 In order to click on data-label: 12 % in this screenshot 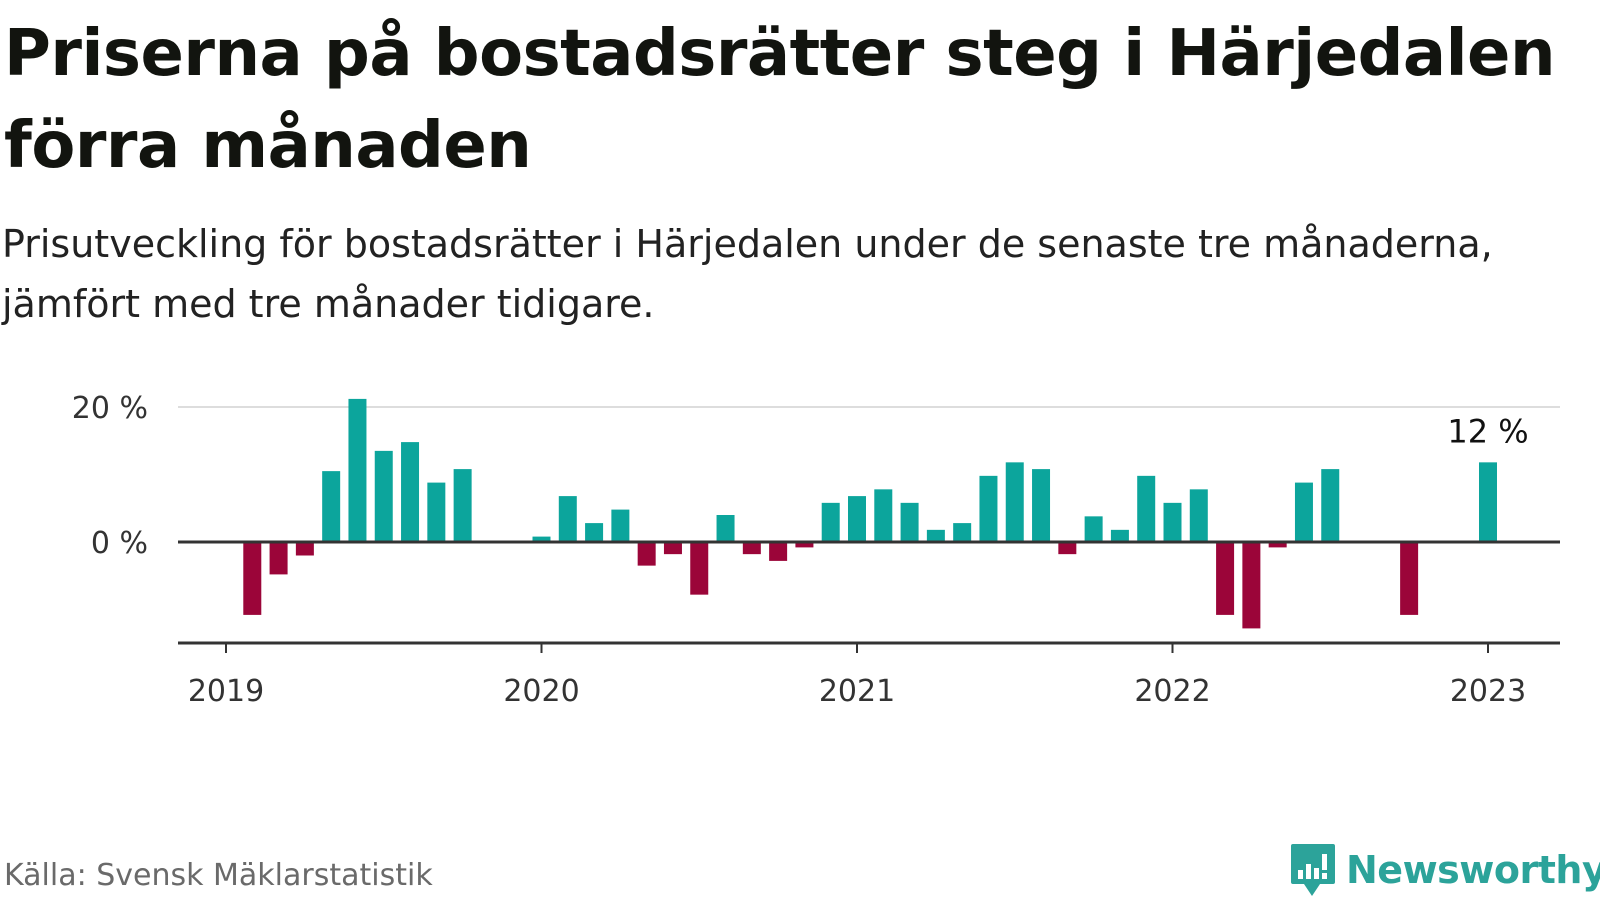, I will do `click(1487, 431)`.